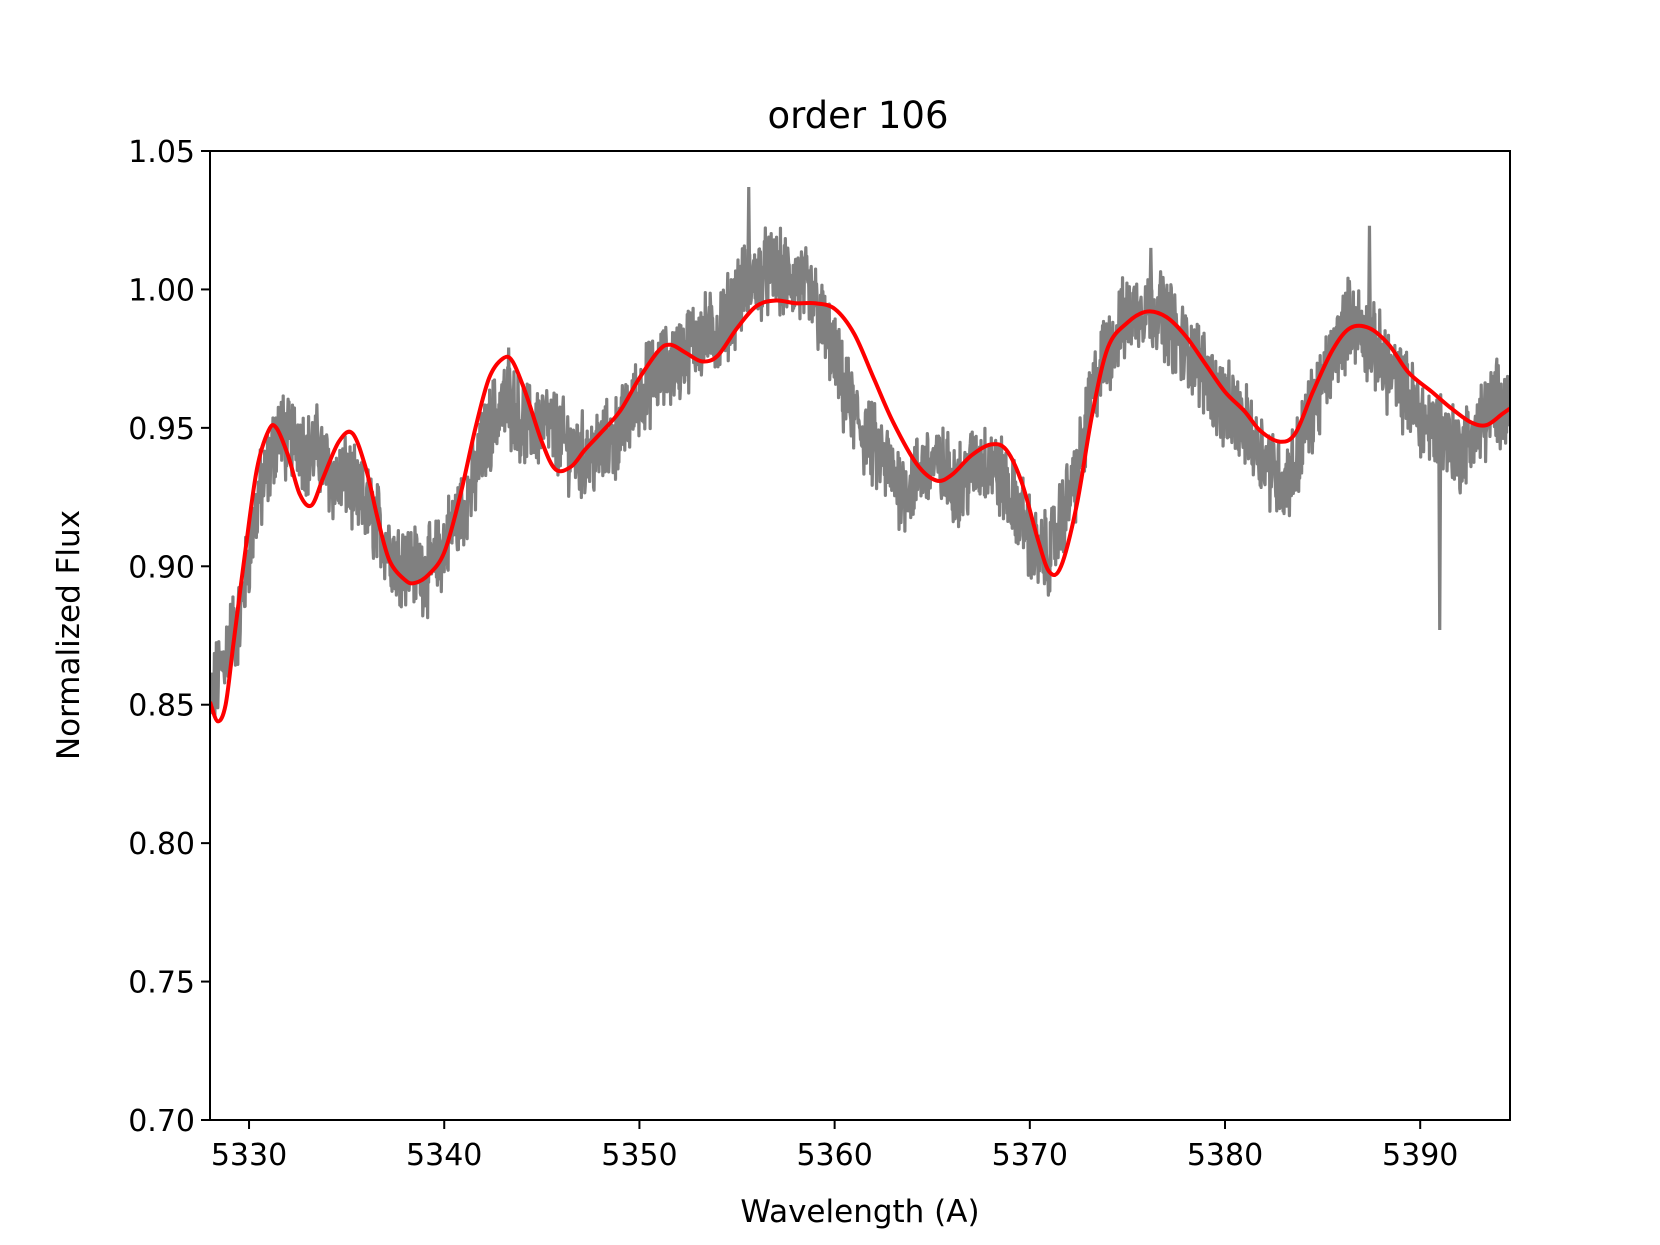  Describe the element at coordinates (859, 1212) in the screenshot. I see `x-axis-label: Wavelength (A)` at that location.